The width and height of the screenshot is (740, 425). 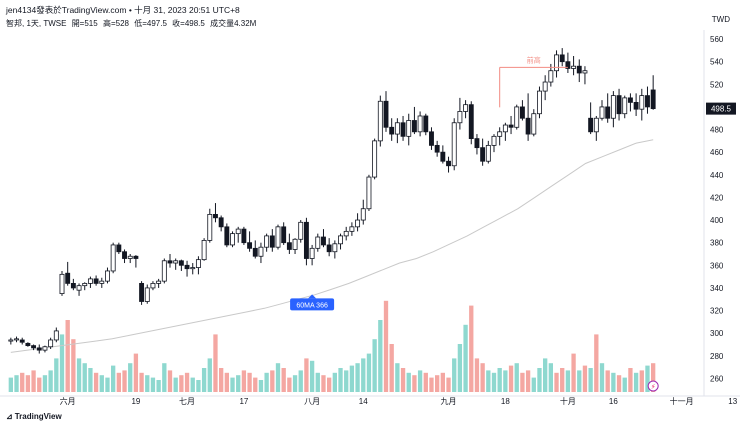 I want to click on y-tick-label: 400, so click(x=717, y=220).